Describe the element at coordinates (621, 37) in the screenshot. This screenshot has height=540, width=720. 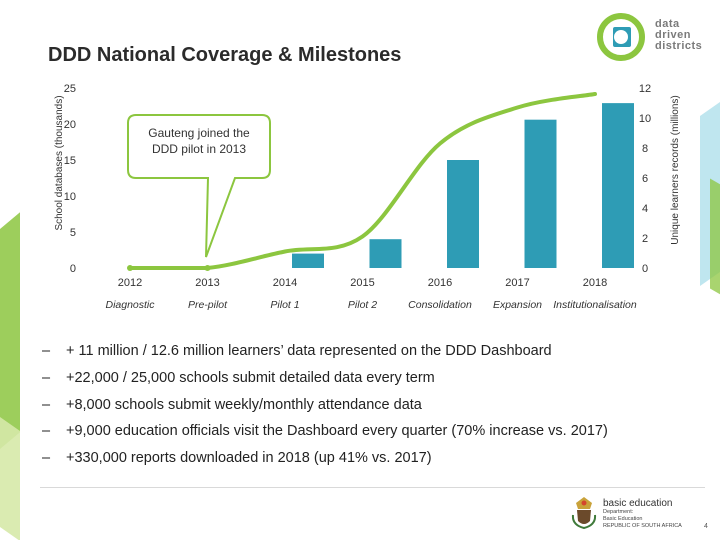
I see `ddd-logo-mark-icon` at that location.